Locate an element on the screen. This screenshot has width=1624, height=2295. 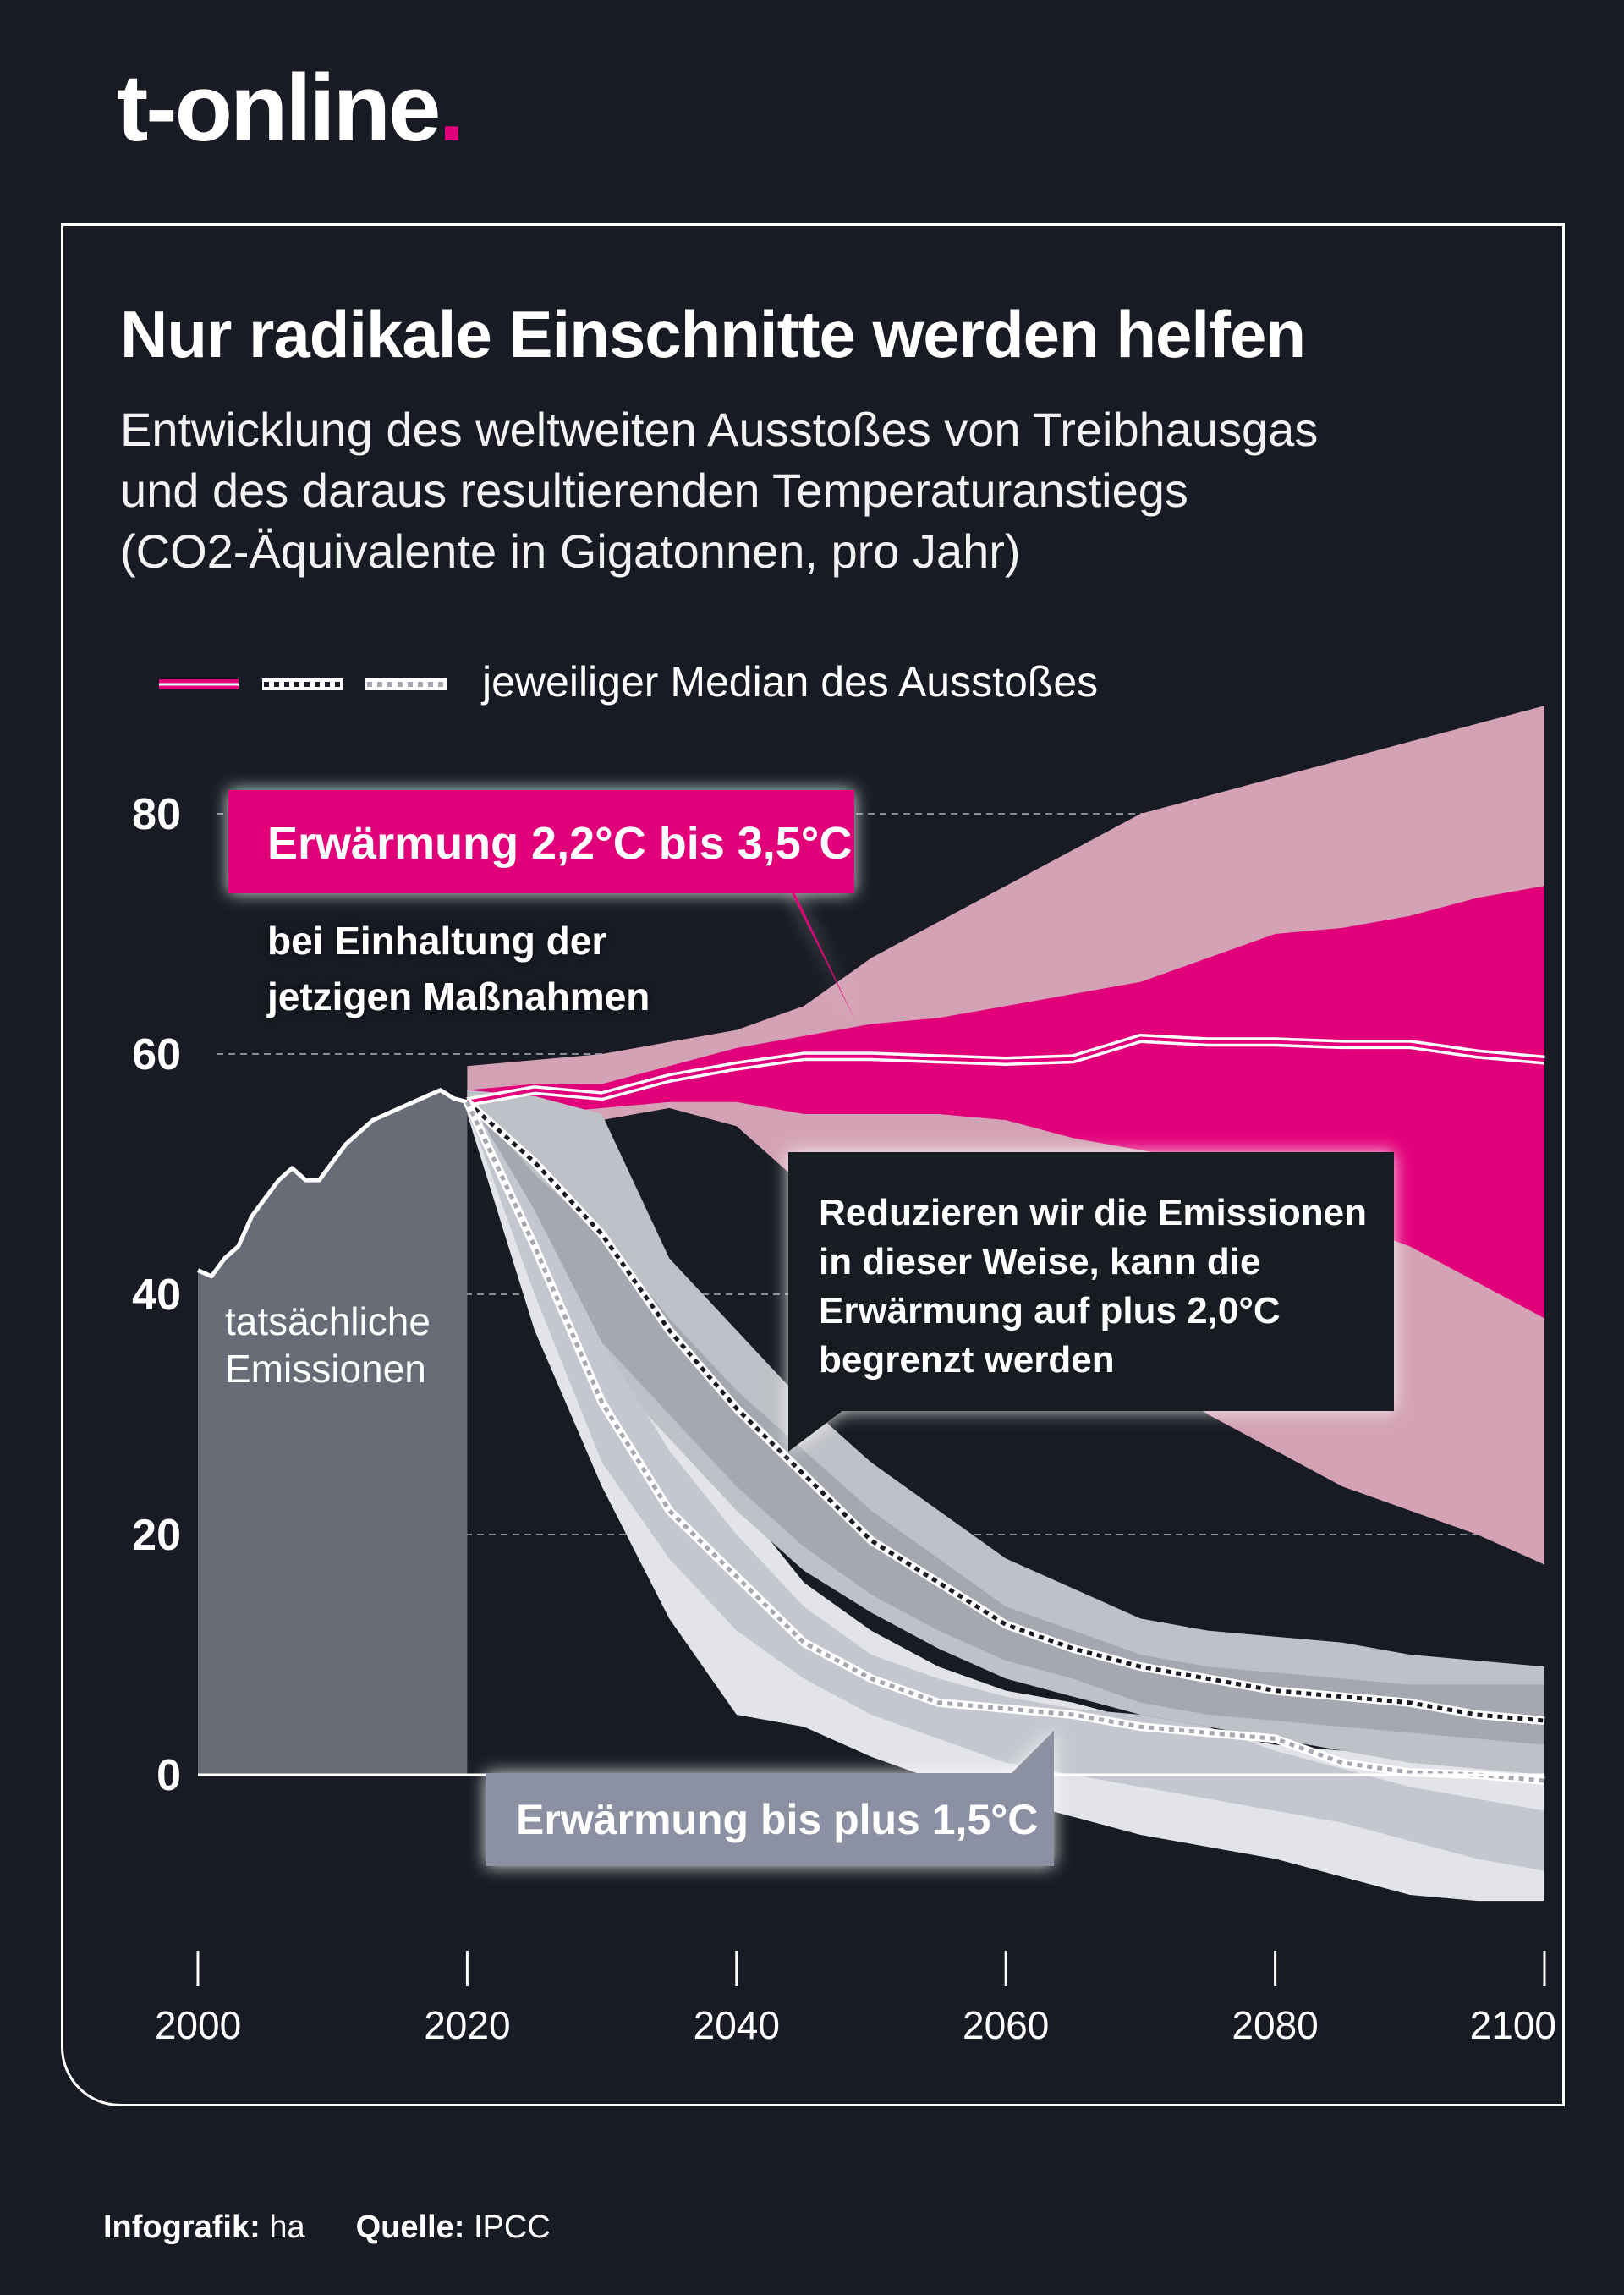
callout-one-five-box is located at coordinates (770, 1799).